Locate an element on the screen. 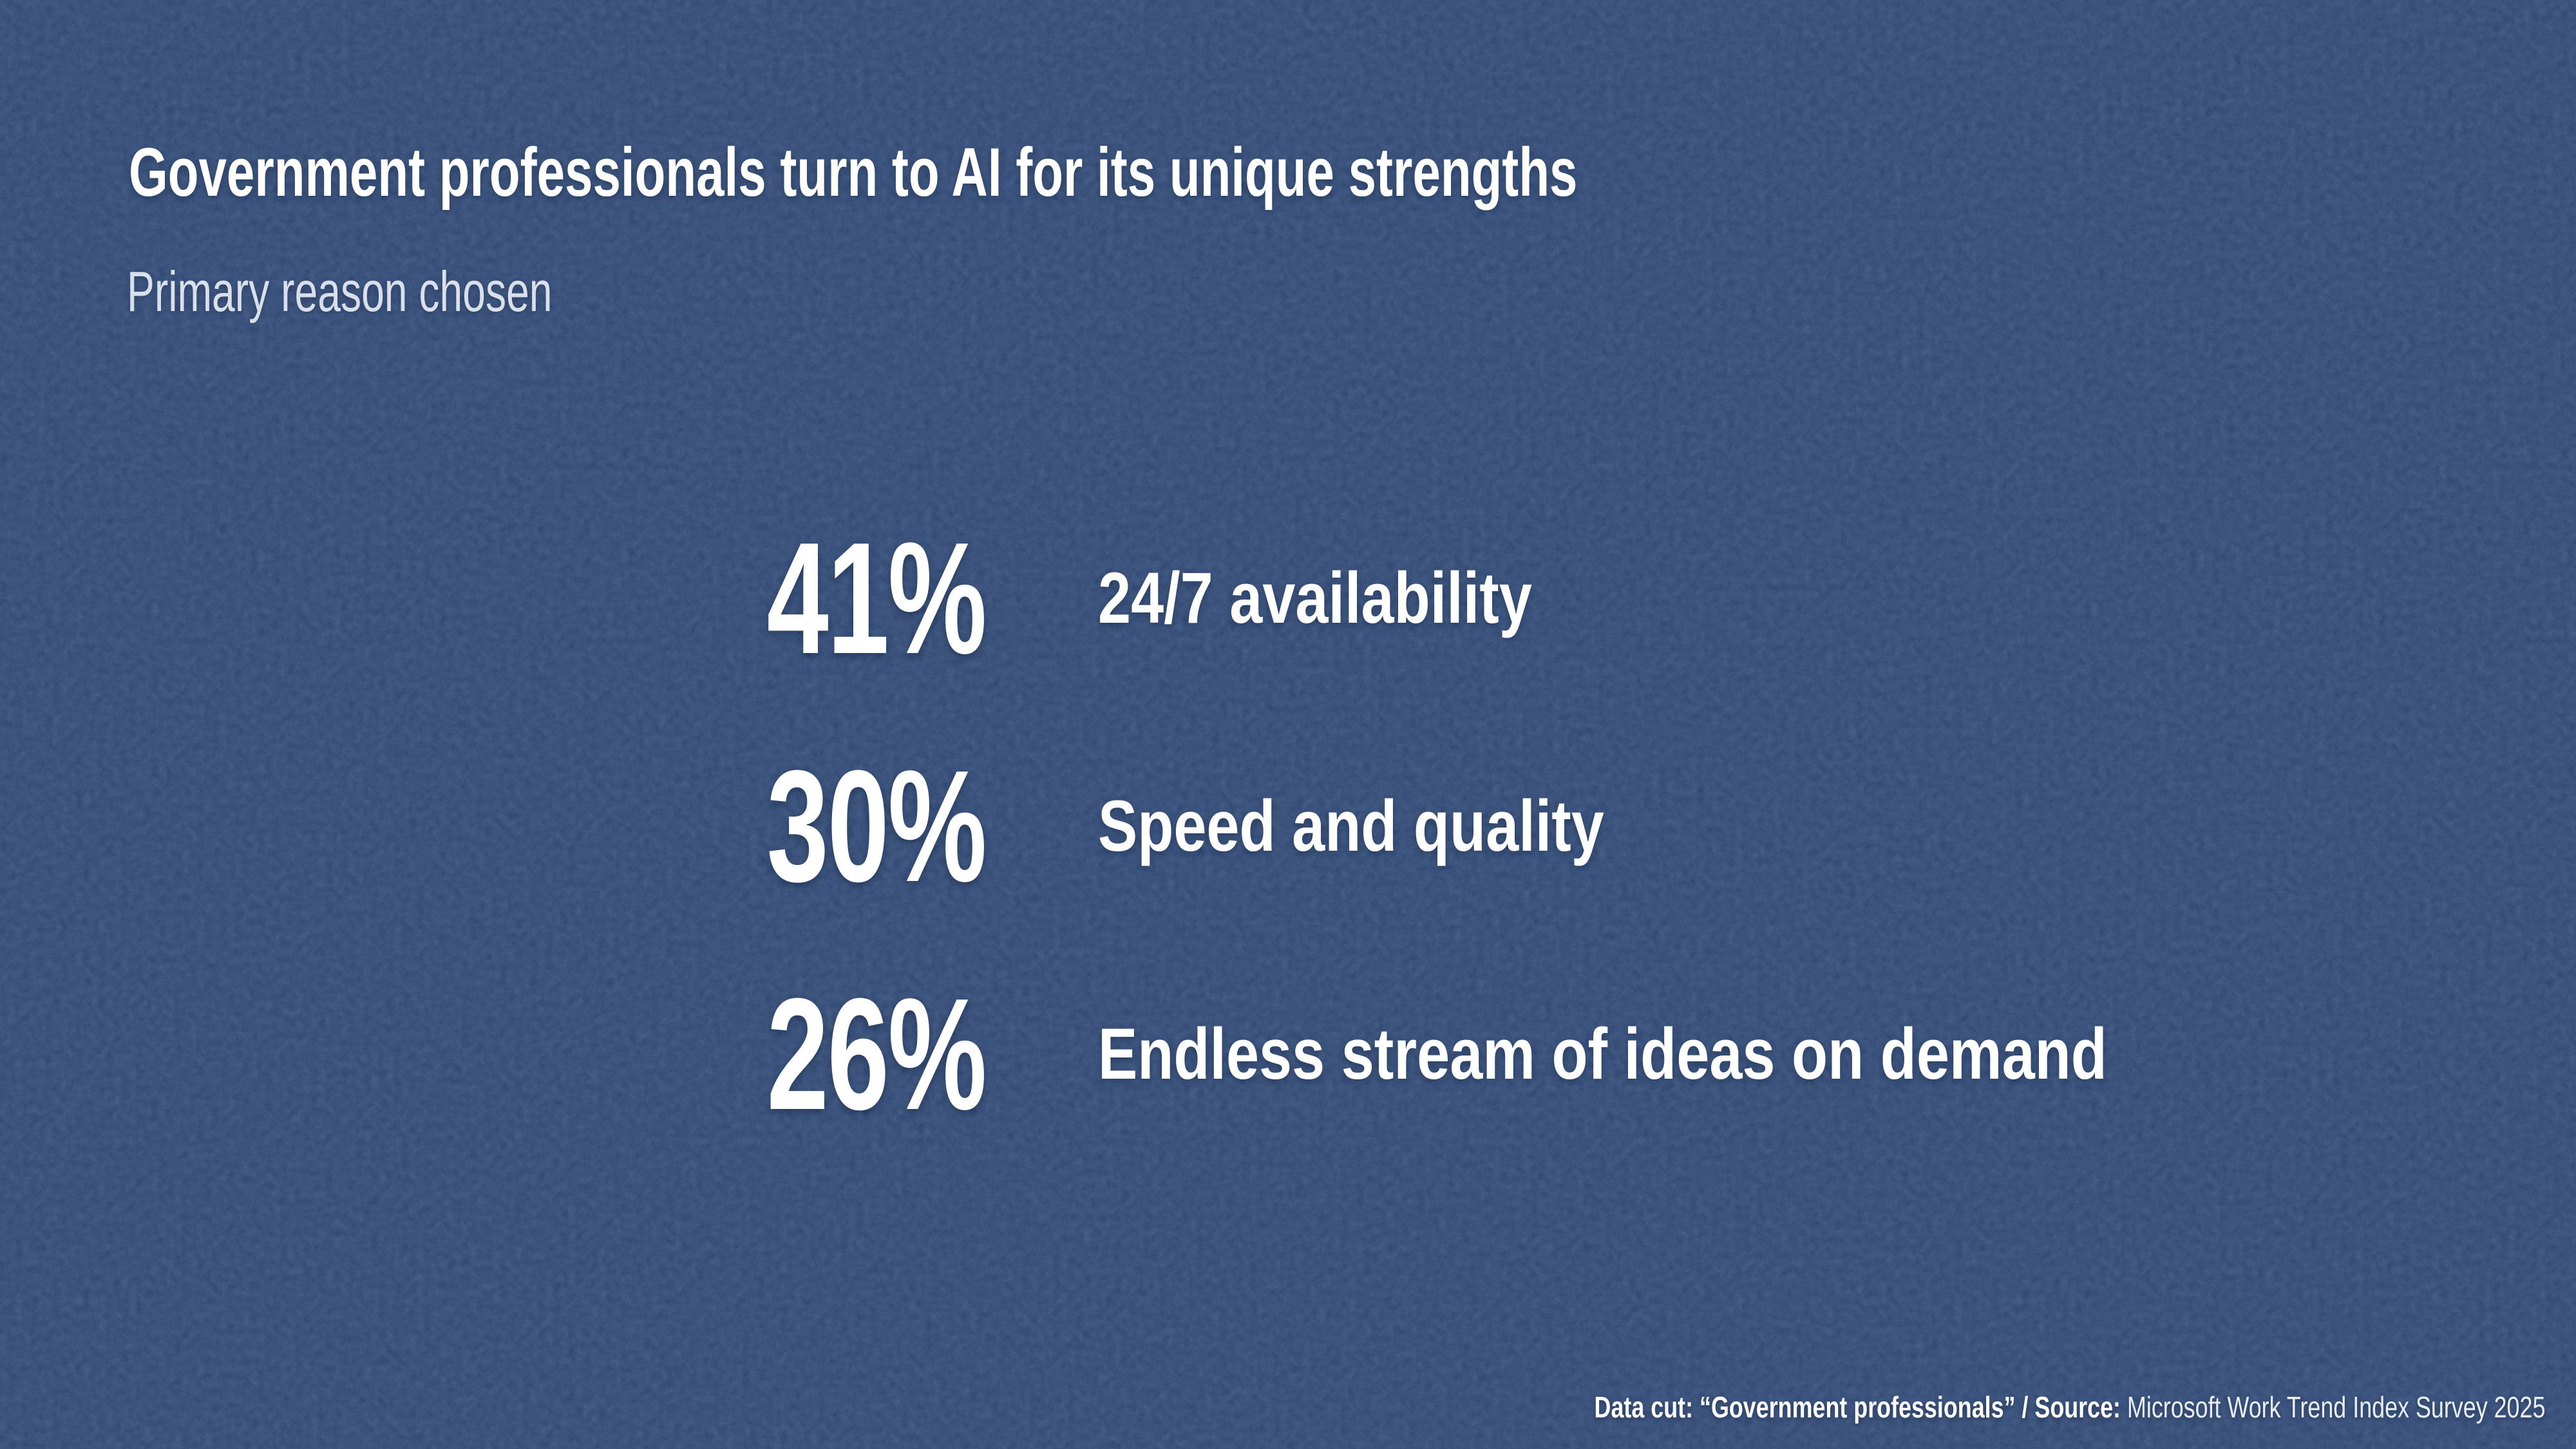  stat-value-container: 26% is located at coordinates (494, 1054).